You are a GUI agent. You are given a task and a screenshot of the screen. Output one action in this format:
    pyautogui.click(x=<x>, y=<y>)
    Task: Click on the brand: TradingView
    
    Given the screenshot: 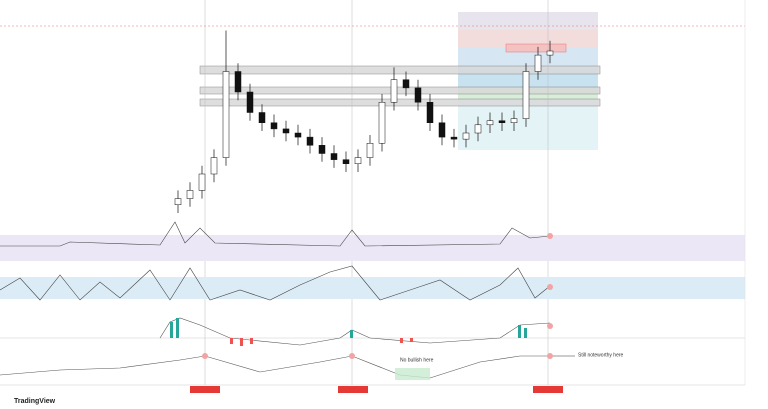 What is the action you would take?
    pyautogui.click(x=35, y=401)
    